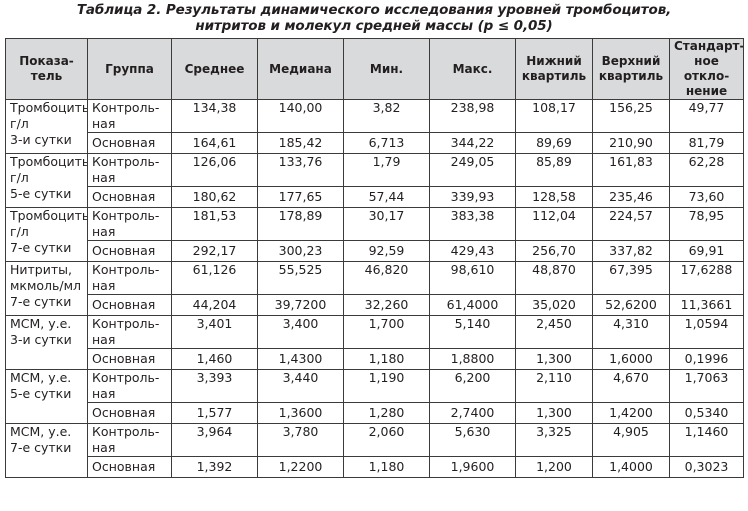 The height and width of the screenshot is (511, 748). What do you see at coordinates (554, 467) in the screenshot?
I see `value-cell-q1: 1,200` at bounding box center [554, 467].